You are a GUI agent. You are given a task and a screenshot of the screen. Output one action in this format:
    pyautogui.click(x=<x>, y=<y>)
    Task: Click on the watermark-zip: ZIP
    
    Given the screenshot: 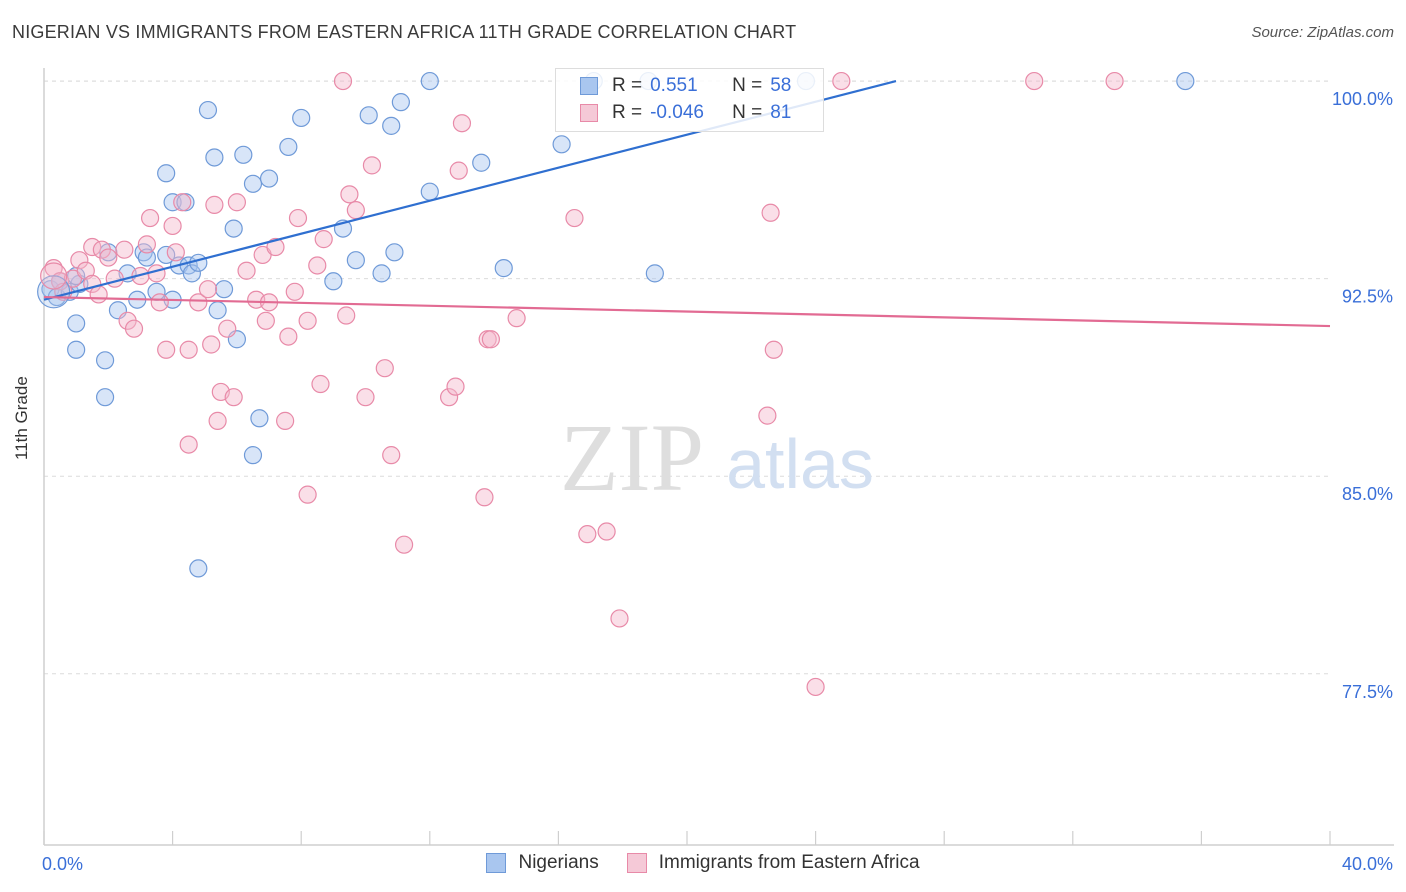 What is the action you would take?
    pyautogui.click(x=632, y=457)
    